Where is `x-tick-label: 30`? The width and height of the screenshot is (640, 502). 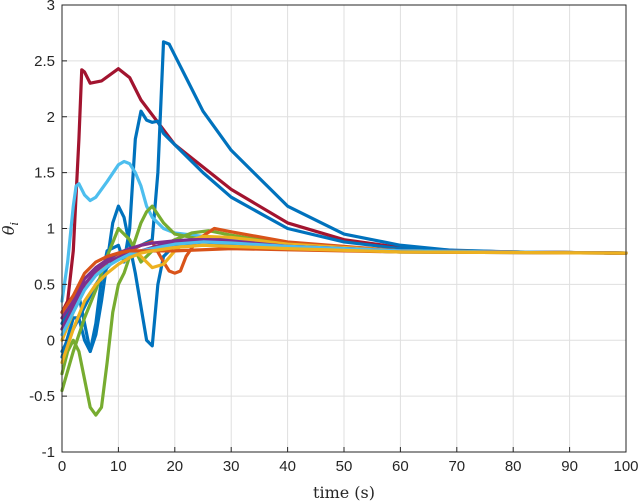
x-tick-label: 30 is located at coordinates (231, 466).